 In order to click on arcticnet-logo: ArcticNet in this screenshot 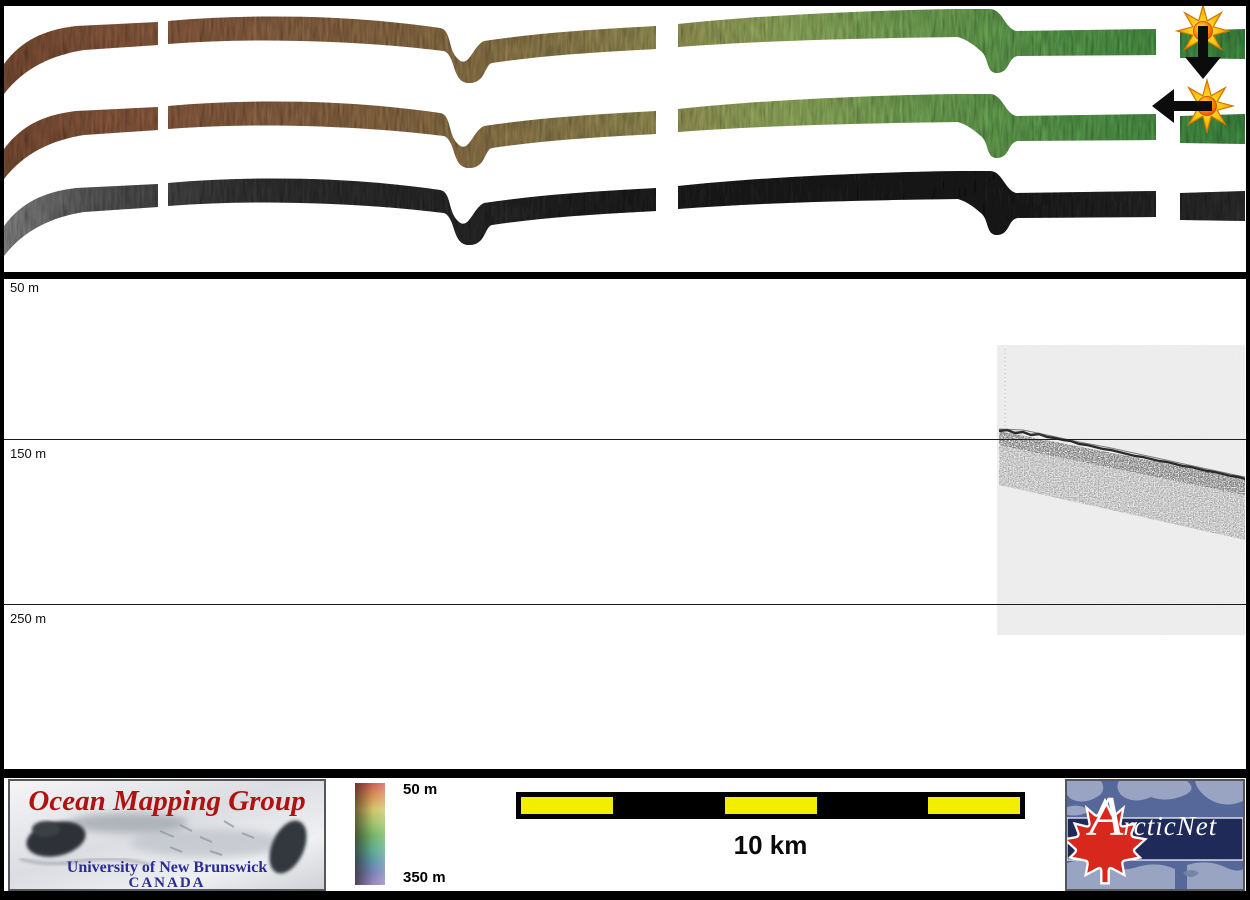, I will do `click(1155, 835)`.